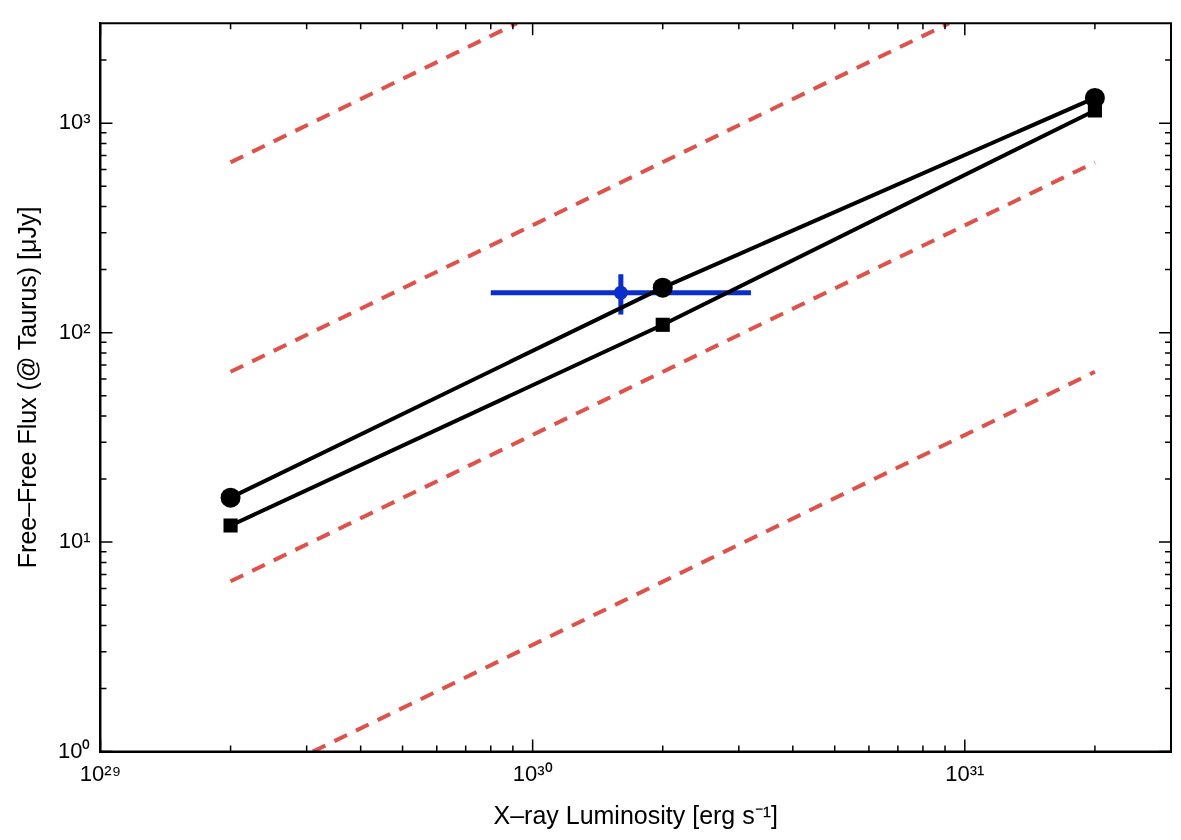 This screenshot has height=840, width=1181. Describe the element at coordinates (26, 387) in the screenshot. I see `y-axis-title: Free–Free Flux (@ Taurus) [μJy]` at that location.